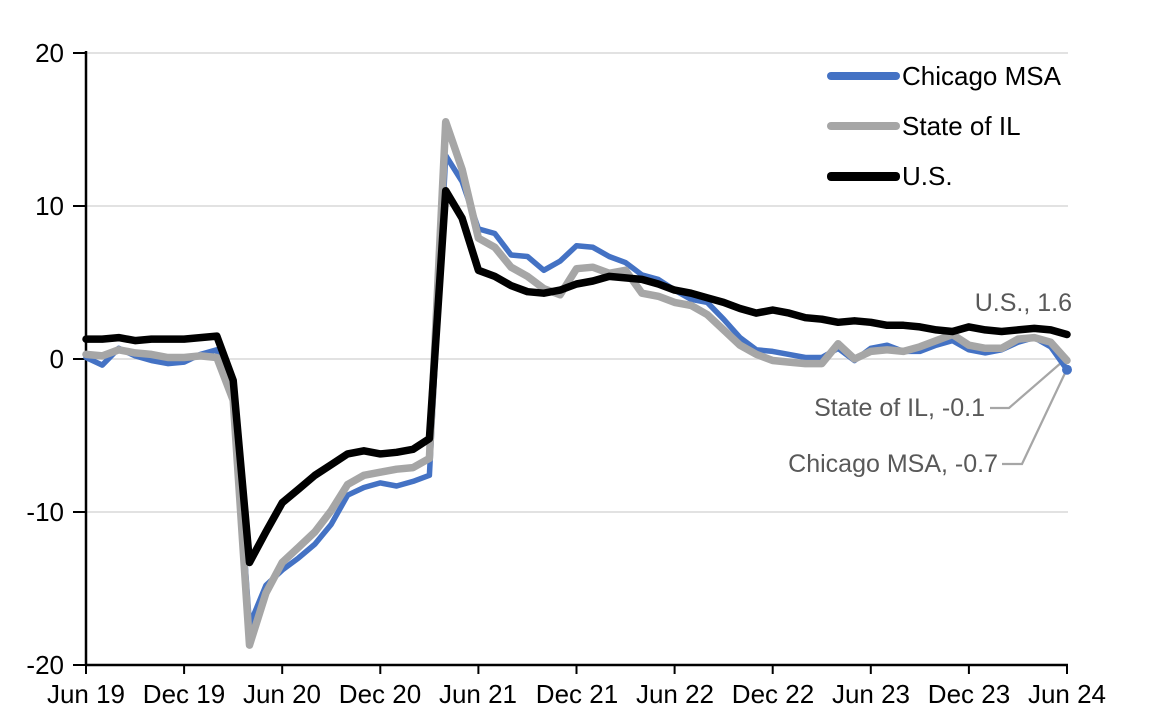  I want to click on legend-swatch-chicago-msa, so click(863, 76).